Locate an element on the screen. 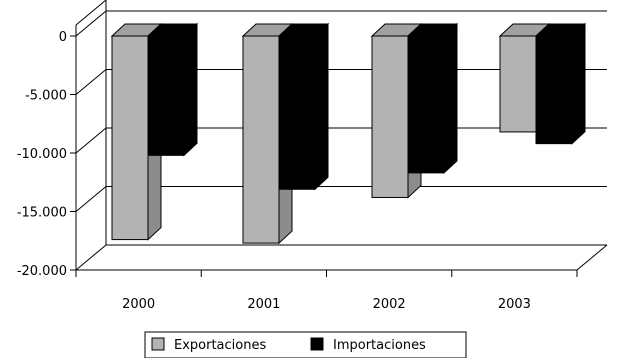  floor-left-edge is located at coordinates (91, 257).